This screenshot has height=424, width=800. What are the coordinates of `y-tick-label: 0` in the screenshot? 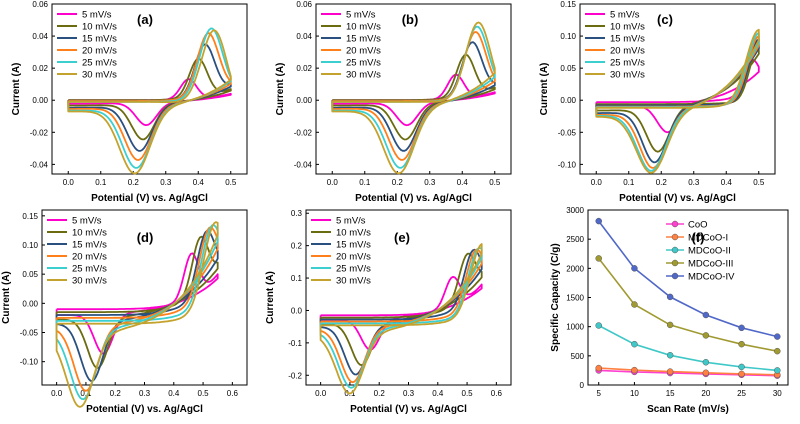 It's located at (582, 385).